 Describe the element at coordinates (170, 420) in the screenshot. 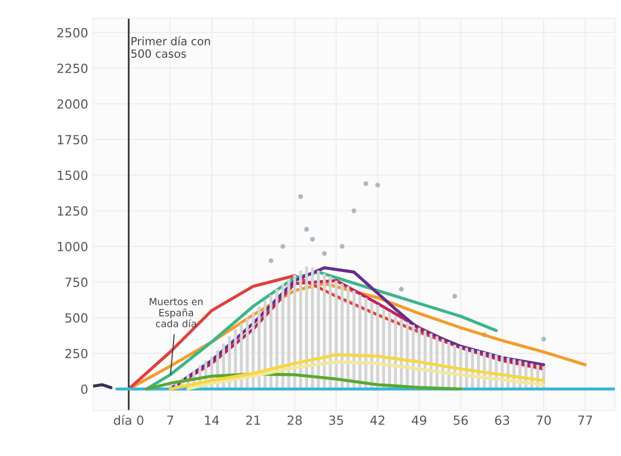

I see `x-tick-label: 7` at that location.